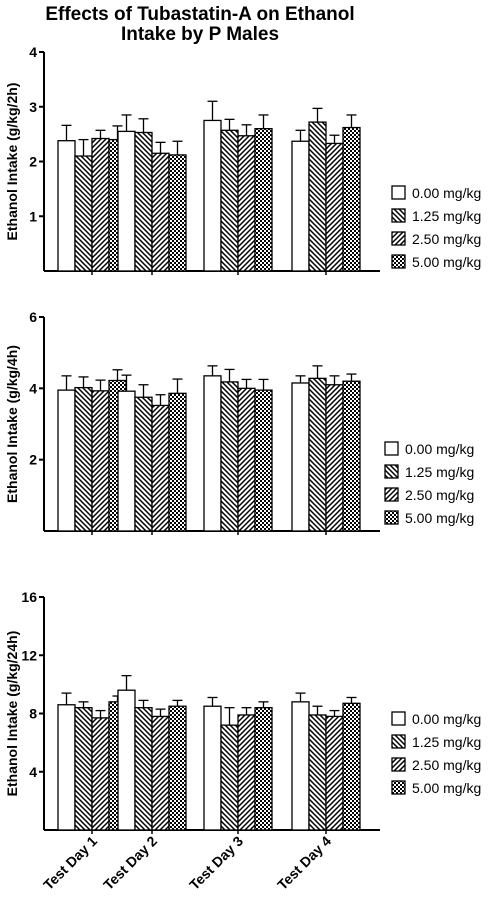 This screenshot has height=899, width=498. What do you see at coordinates (200, 14) in the screenshot?
I see `figure-title-line-1: Effects of Tubastatin-A on Ethanol` at bounding box center [200, 14].